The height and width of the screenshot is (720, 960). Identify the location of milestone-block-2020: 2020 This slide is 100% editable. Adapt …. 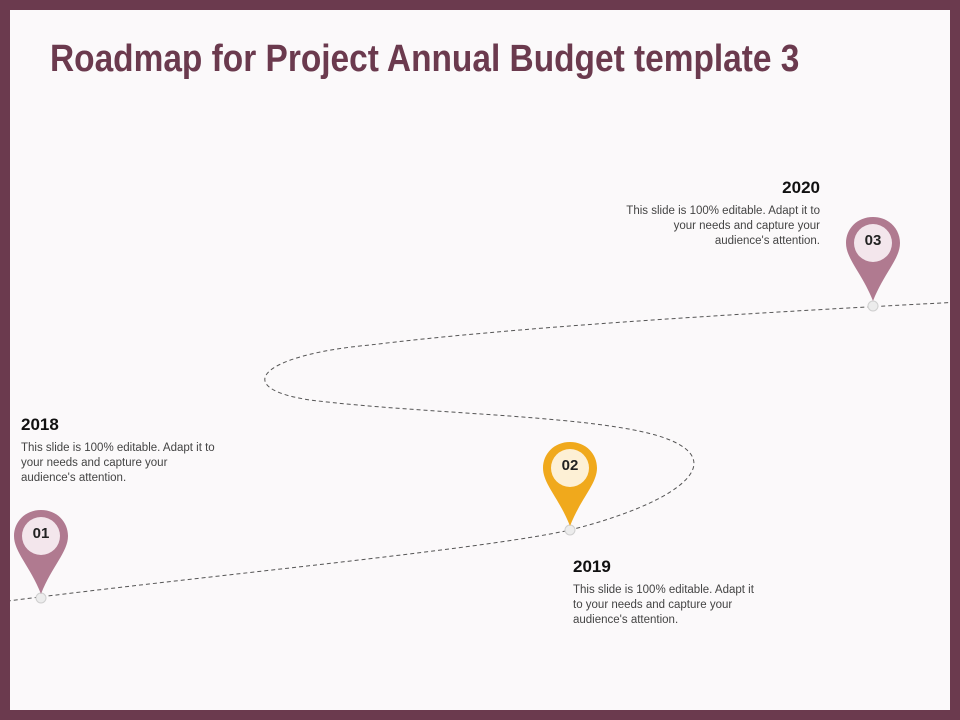
(721, 213).